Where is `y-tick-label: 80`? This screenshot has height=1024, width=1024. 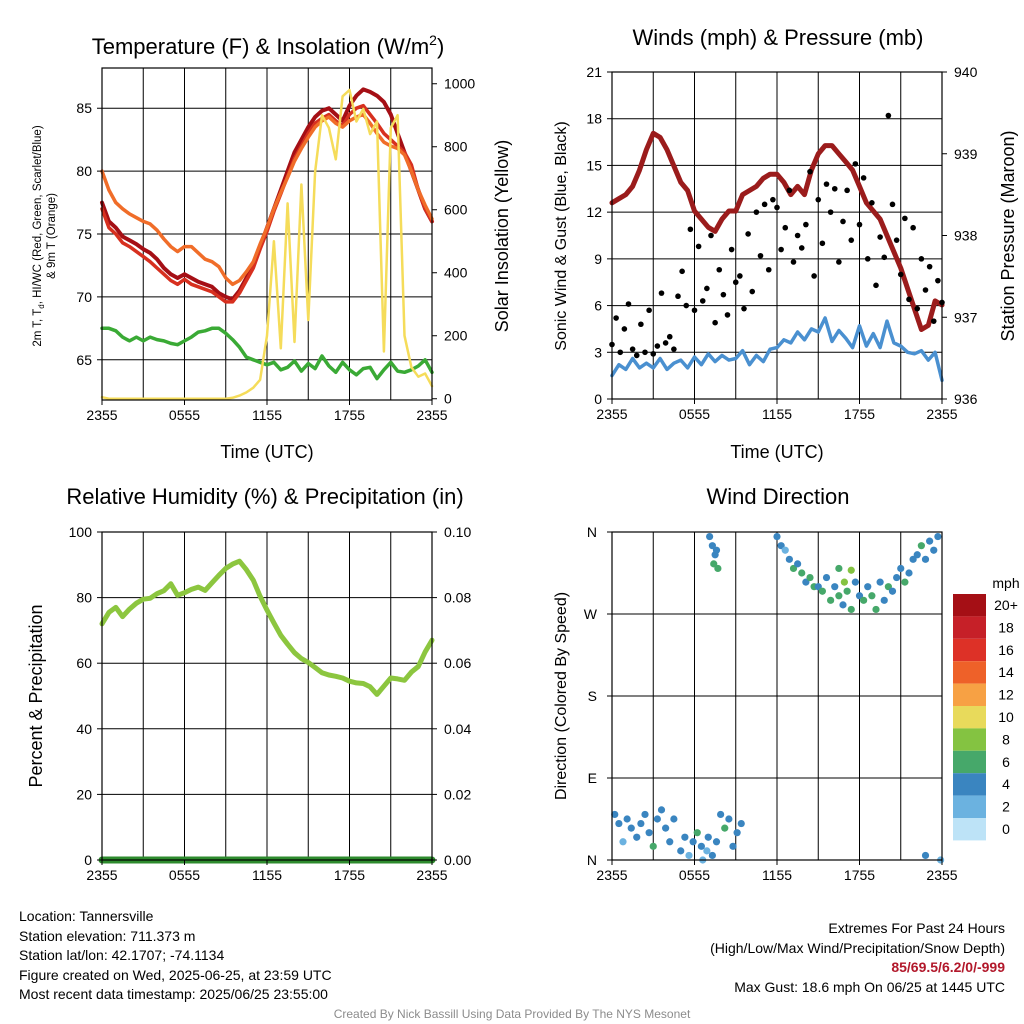 y-tick-label: 80 is located at coordinates (84, 171).